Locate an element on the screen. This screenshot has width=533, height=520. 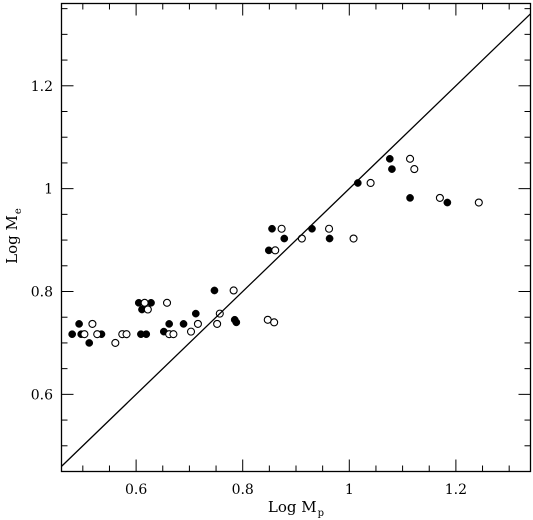
y-tick-label: 0.6 is located at coordinates (42, 395).